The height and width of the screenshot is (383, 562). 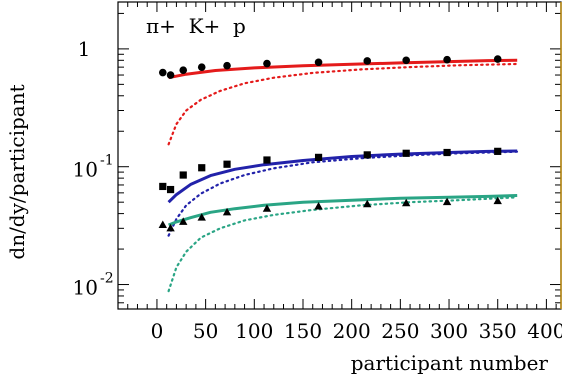 What do you see at coordinates (254, 331) in the screenshot?
I see `x-tick-label: 100` at bounding box center [254, 331].